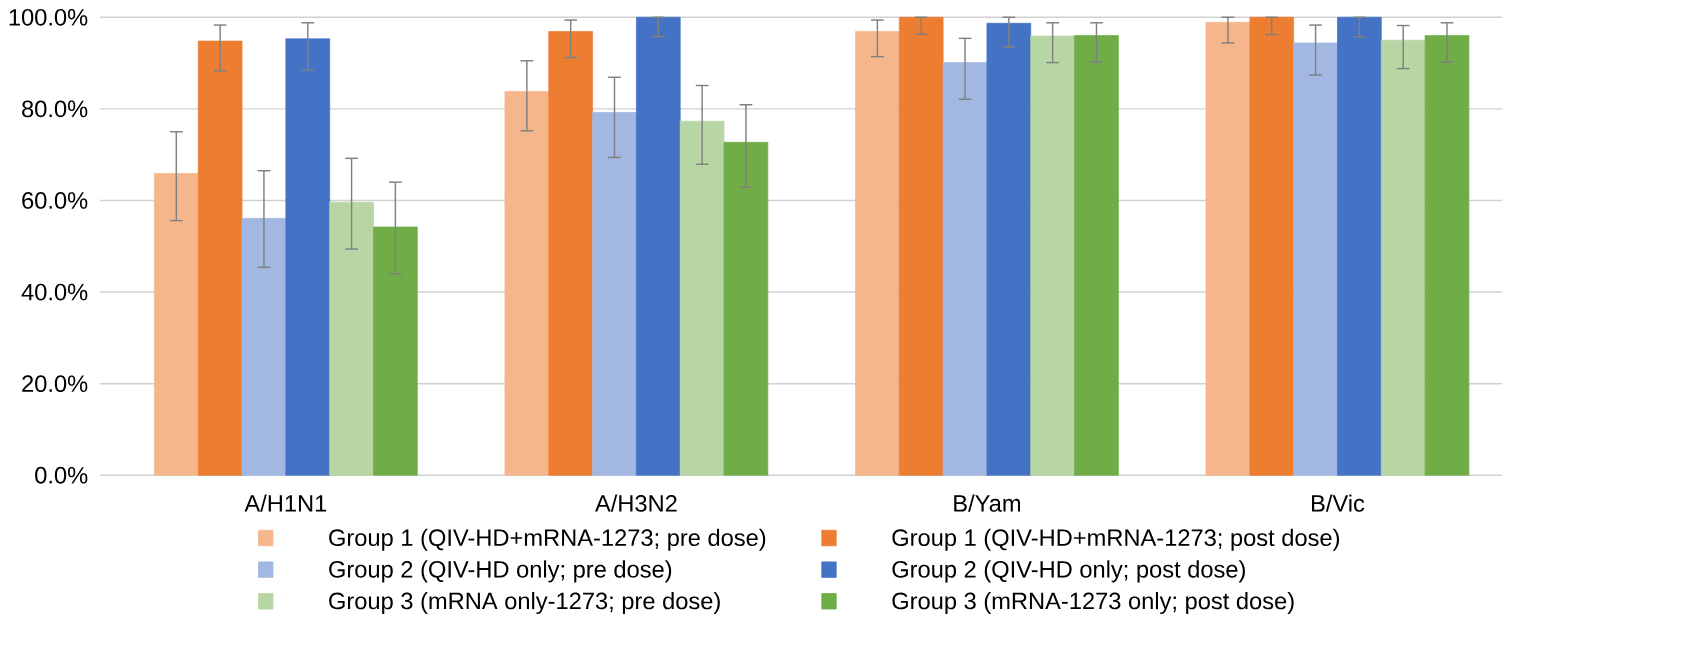  Describe the element at coordinates (55, 200) in the screenshot. I see `y-tick-label: 60.0%` at that location.